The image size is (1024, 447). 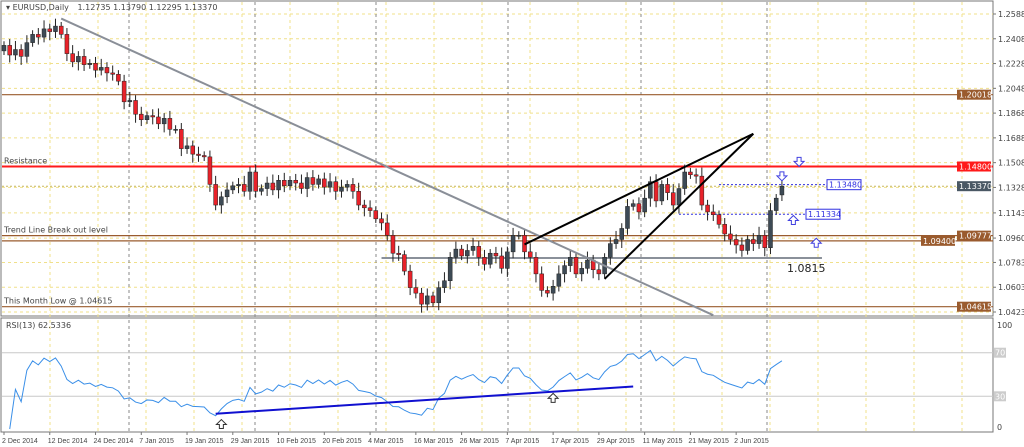 What do you see at coordinates (974, 186) in the screenshot?
I see `current-price-tag` at bounding box center [974, 186].